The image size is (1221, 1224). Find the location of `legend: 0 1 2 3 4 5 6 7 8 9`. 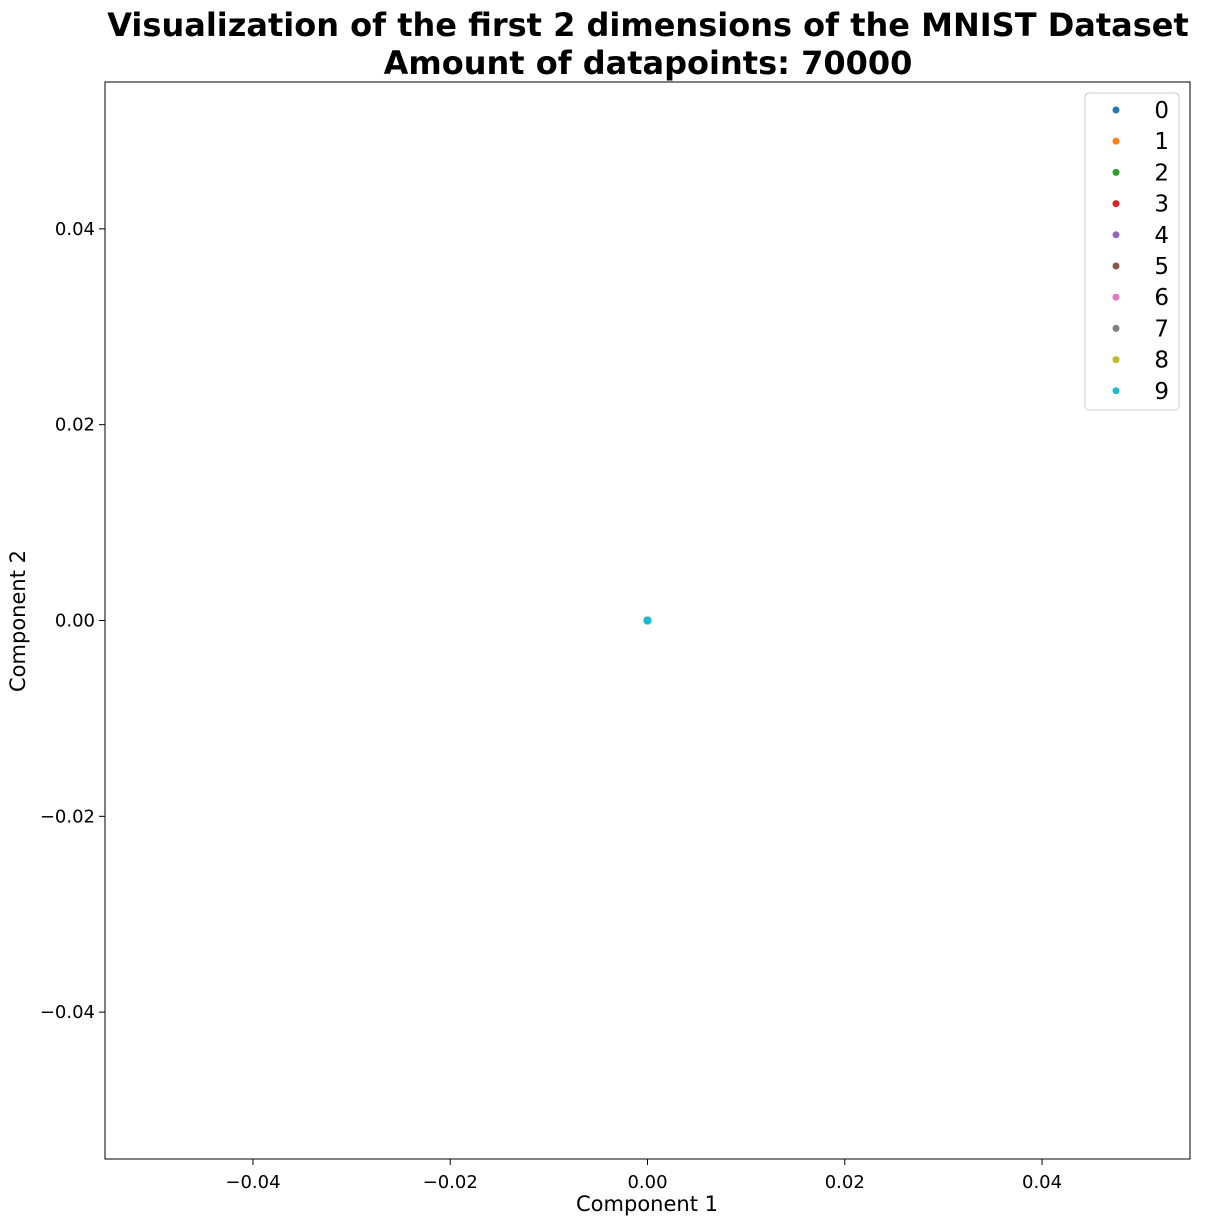

legend: 0 1 2 3 4 5 6 7 8 9 is located at coordinates (1132, 251).